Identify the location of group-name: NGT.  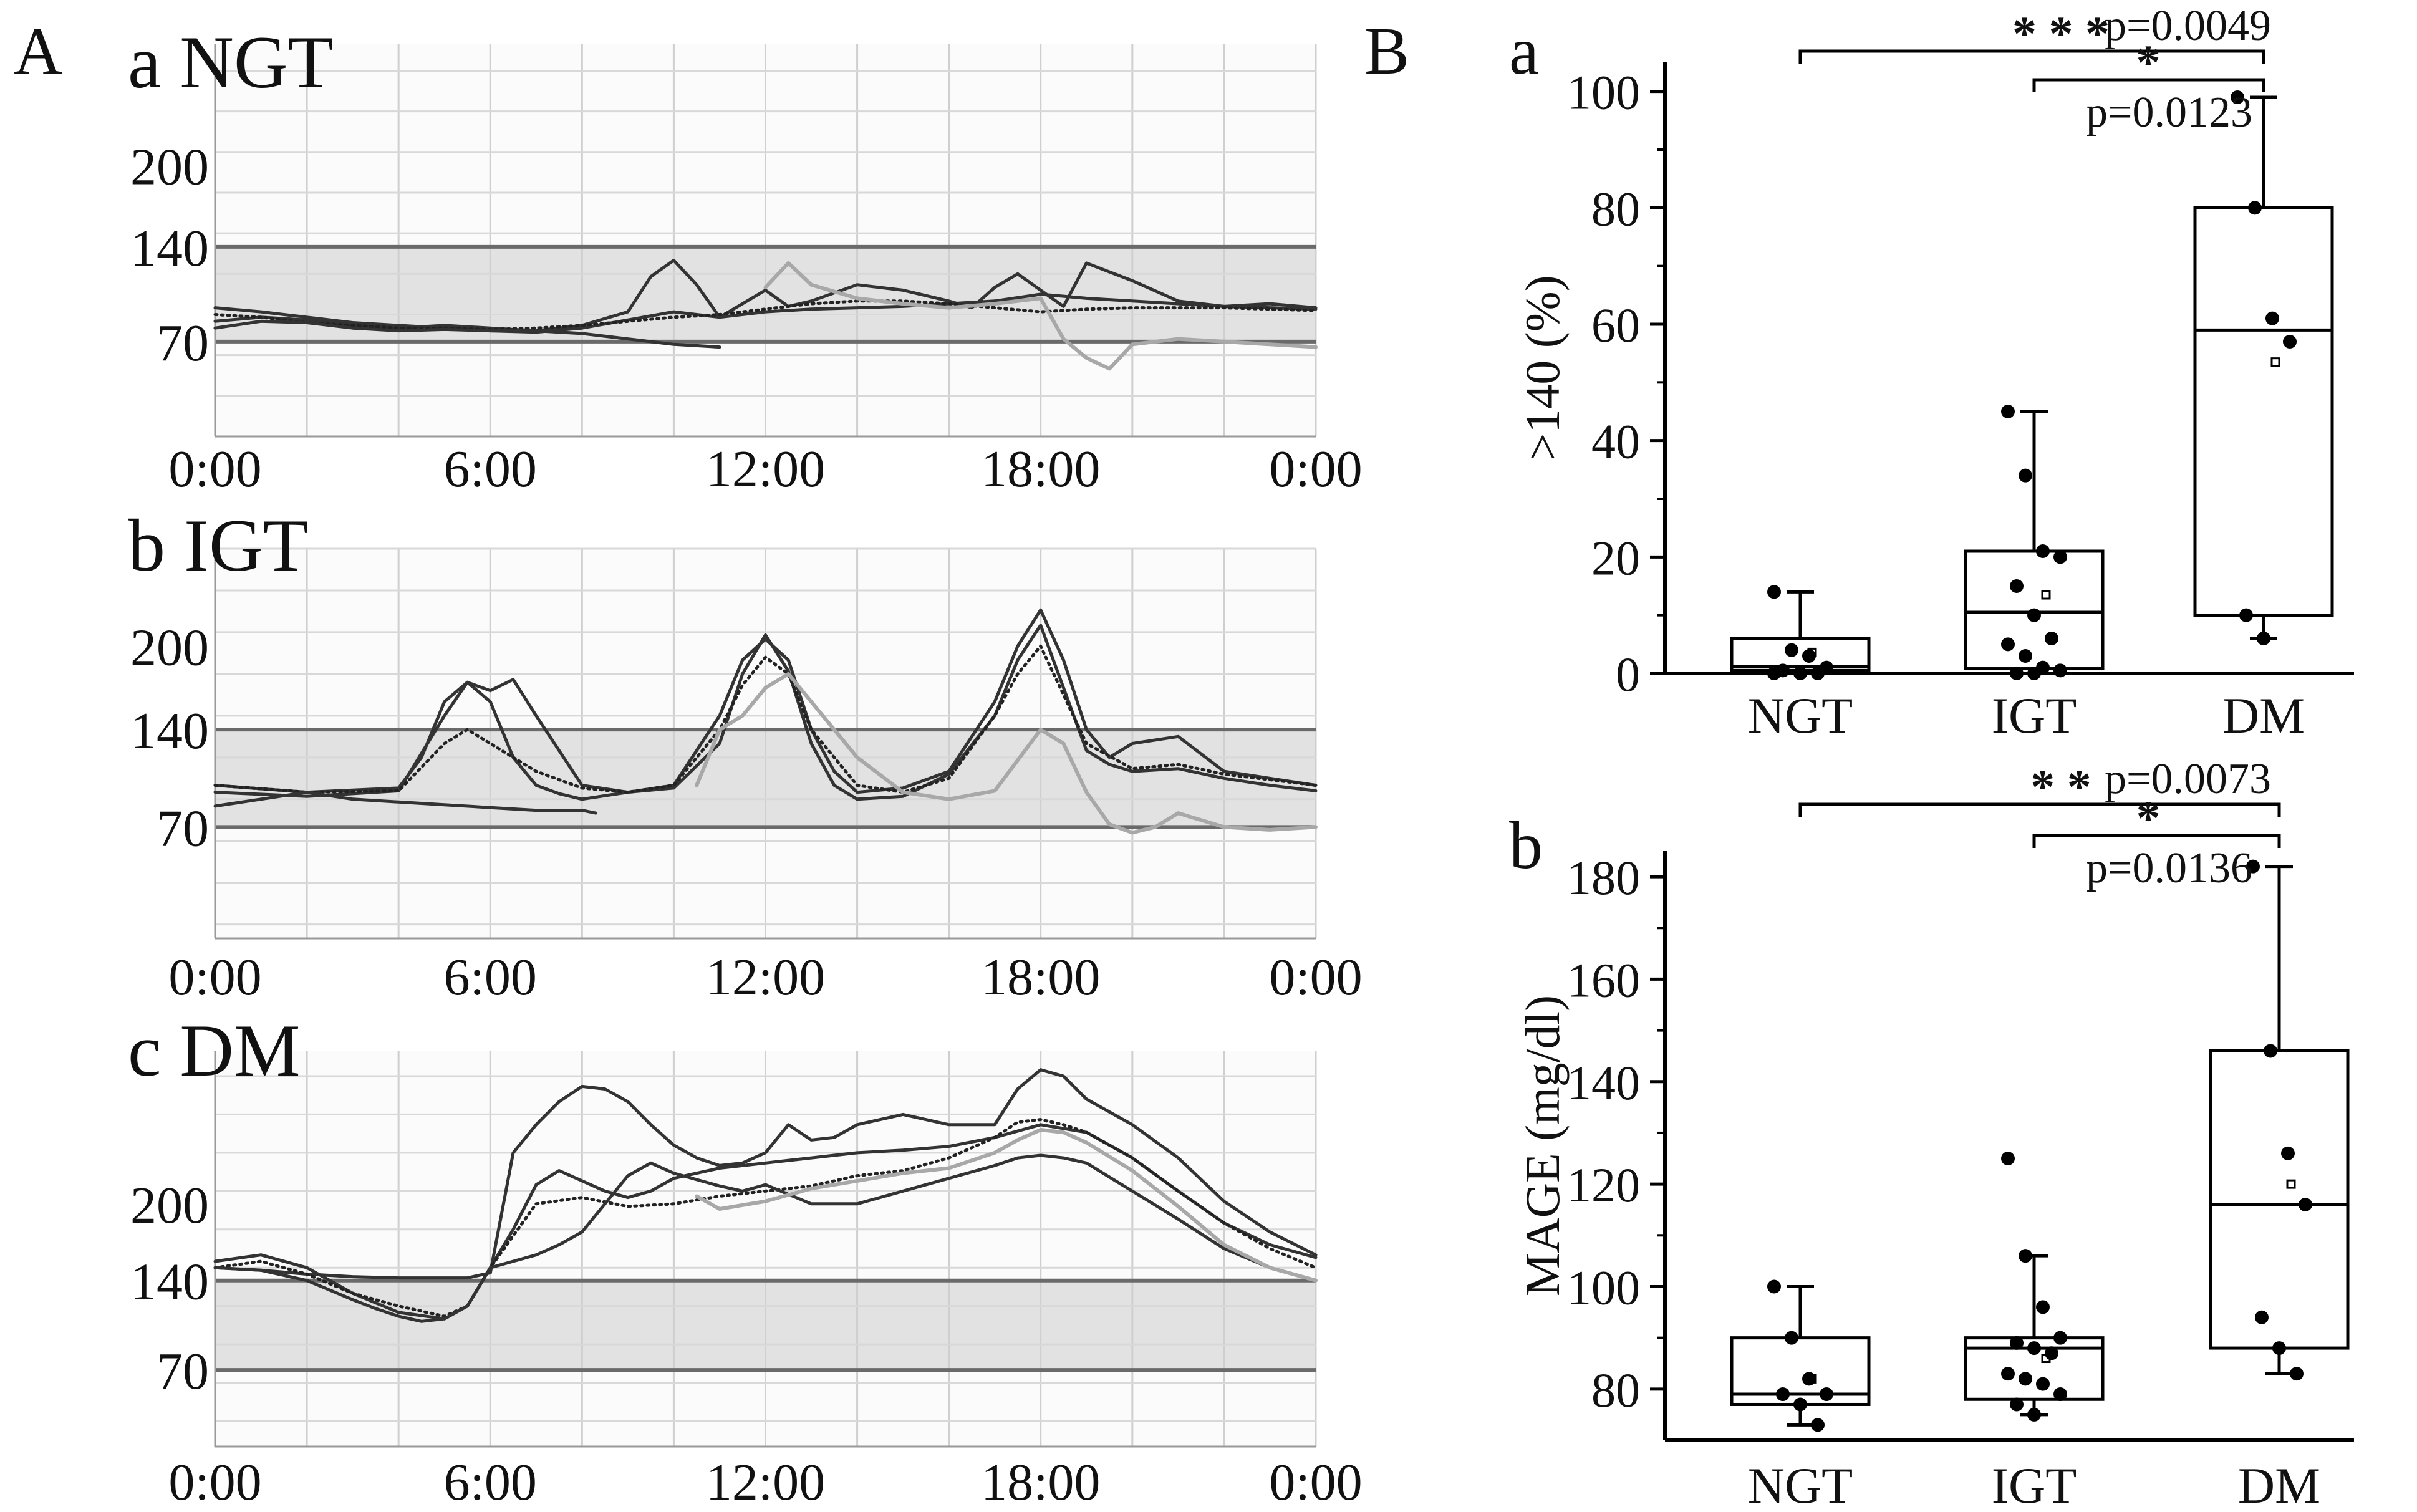
(257, 62).